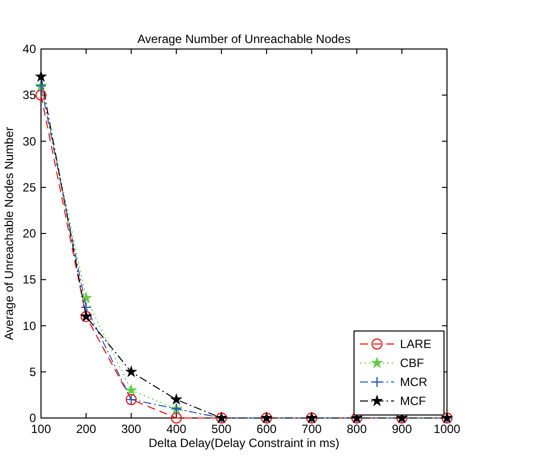 The height and width of the screenshot is (465, 543). I want to click on y-tick-label: 20, so click(29, 233).